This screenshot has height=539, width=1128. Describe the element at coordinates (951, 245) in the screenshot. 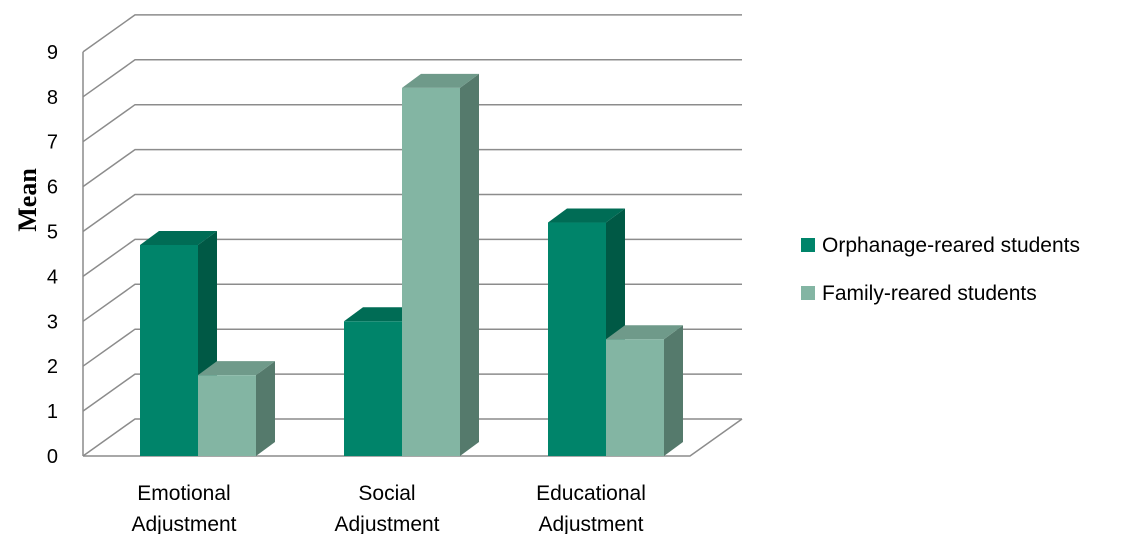

I see `legend-label: Orphanage-reared students` at that location.